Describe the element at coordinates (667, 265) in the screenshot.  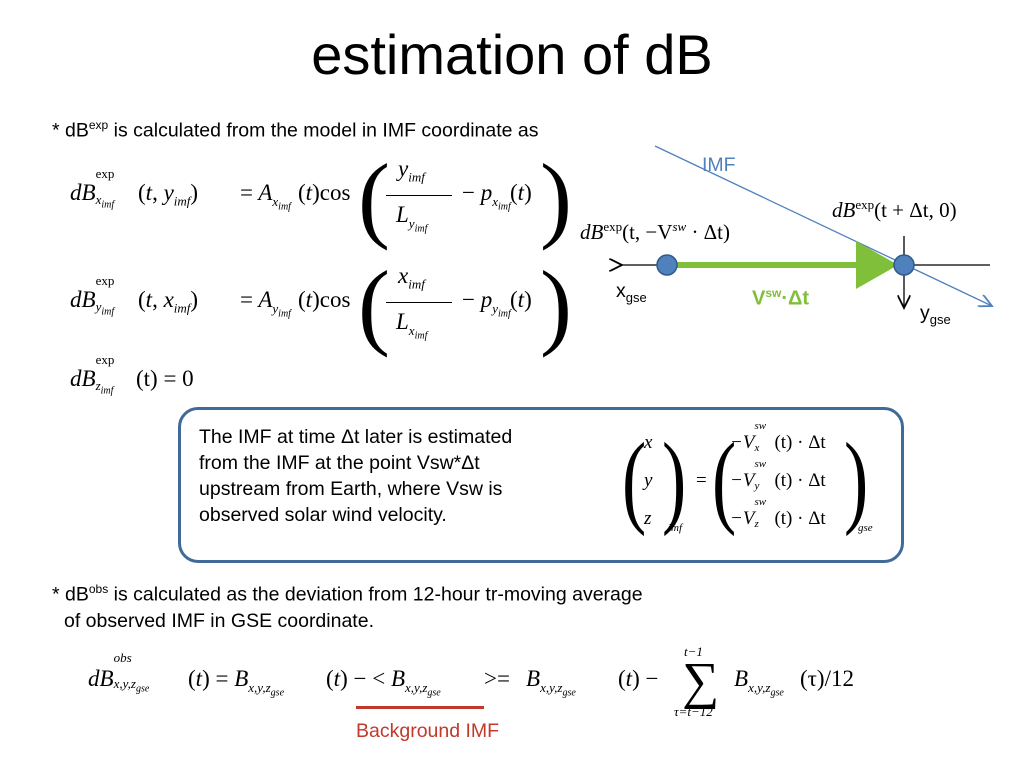
I see `upstream-point` at that location.